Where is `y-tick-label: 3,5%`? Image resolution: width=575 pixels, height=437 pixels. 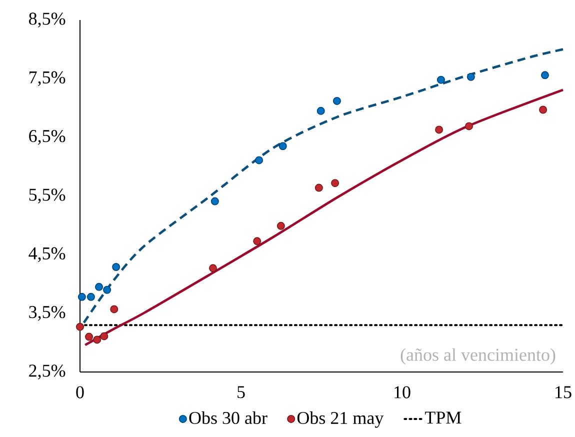 y-tick-label: 3,5% is located at coordinates (47, 313).